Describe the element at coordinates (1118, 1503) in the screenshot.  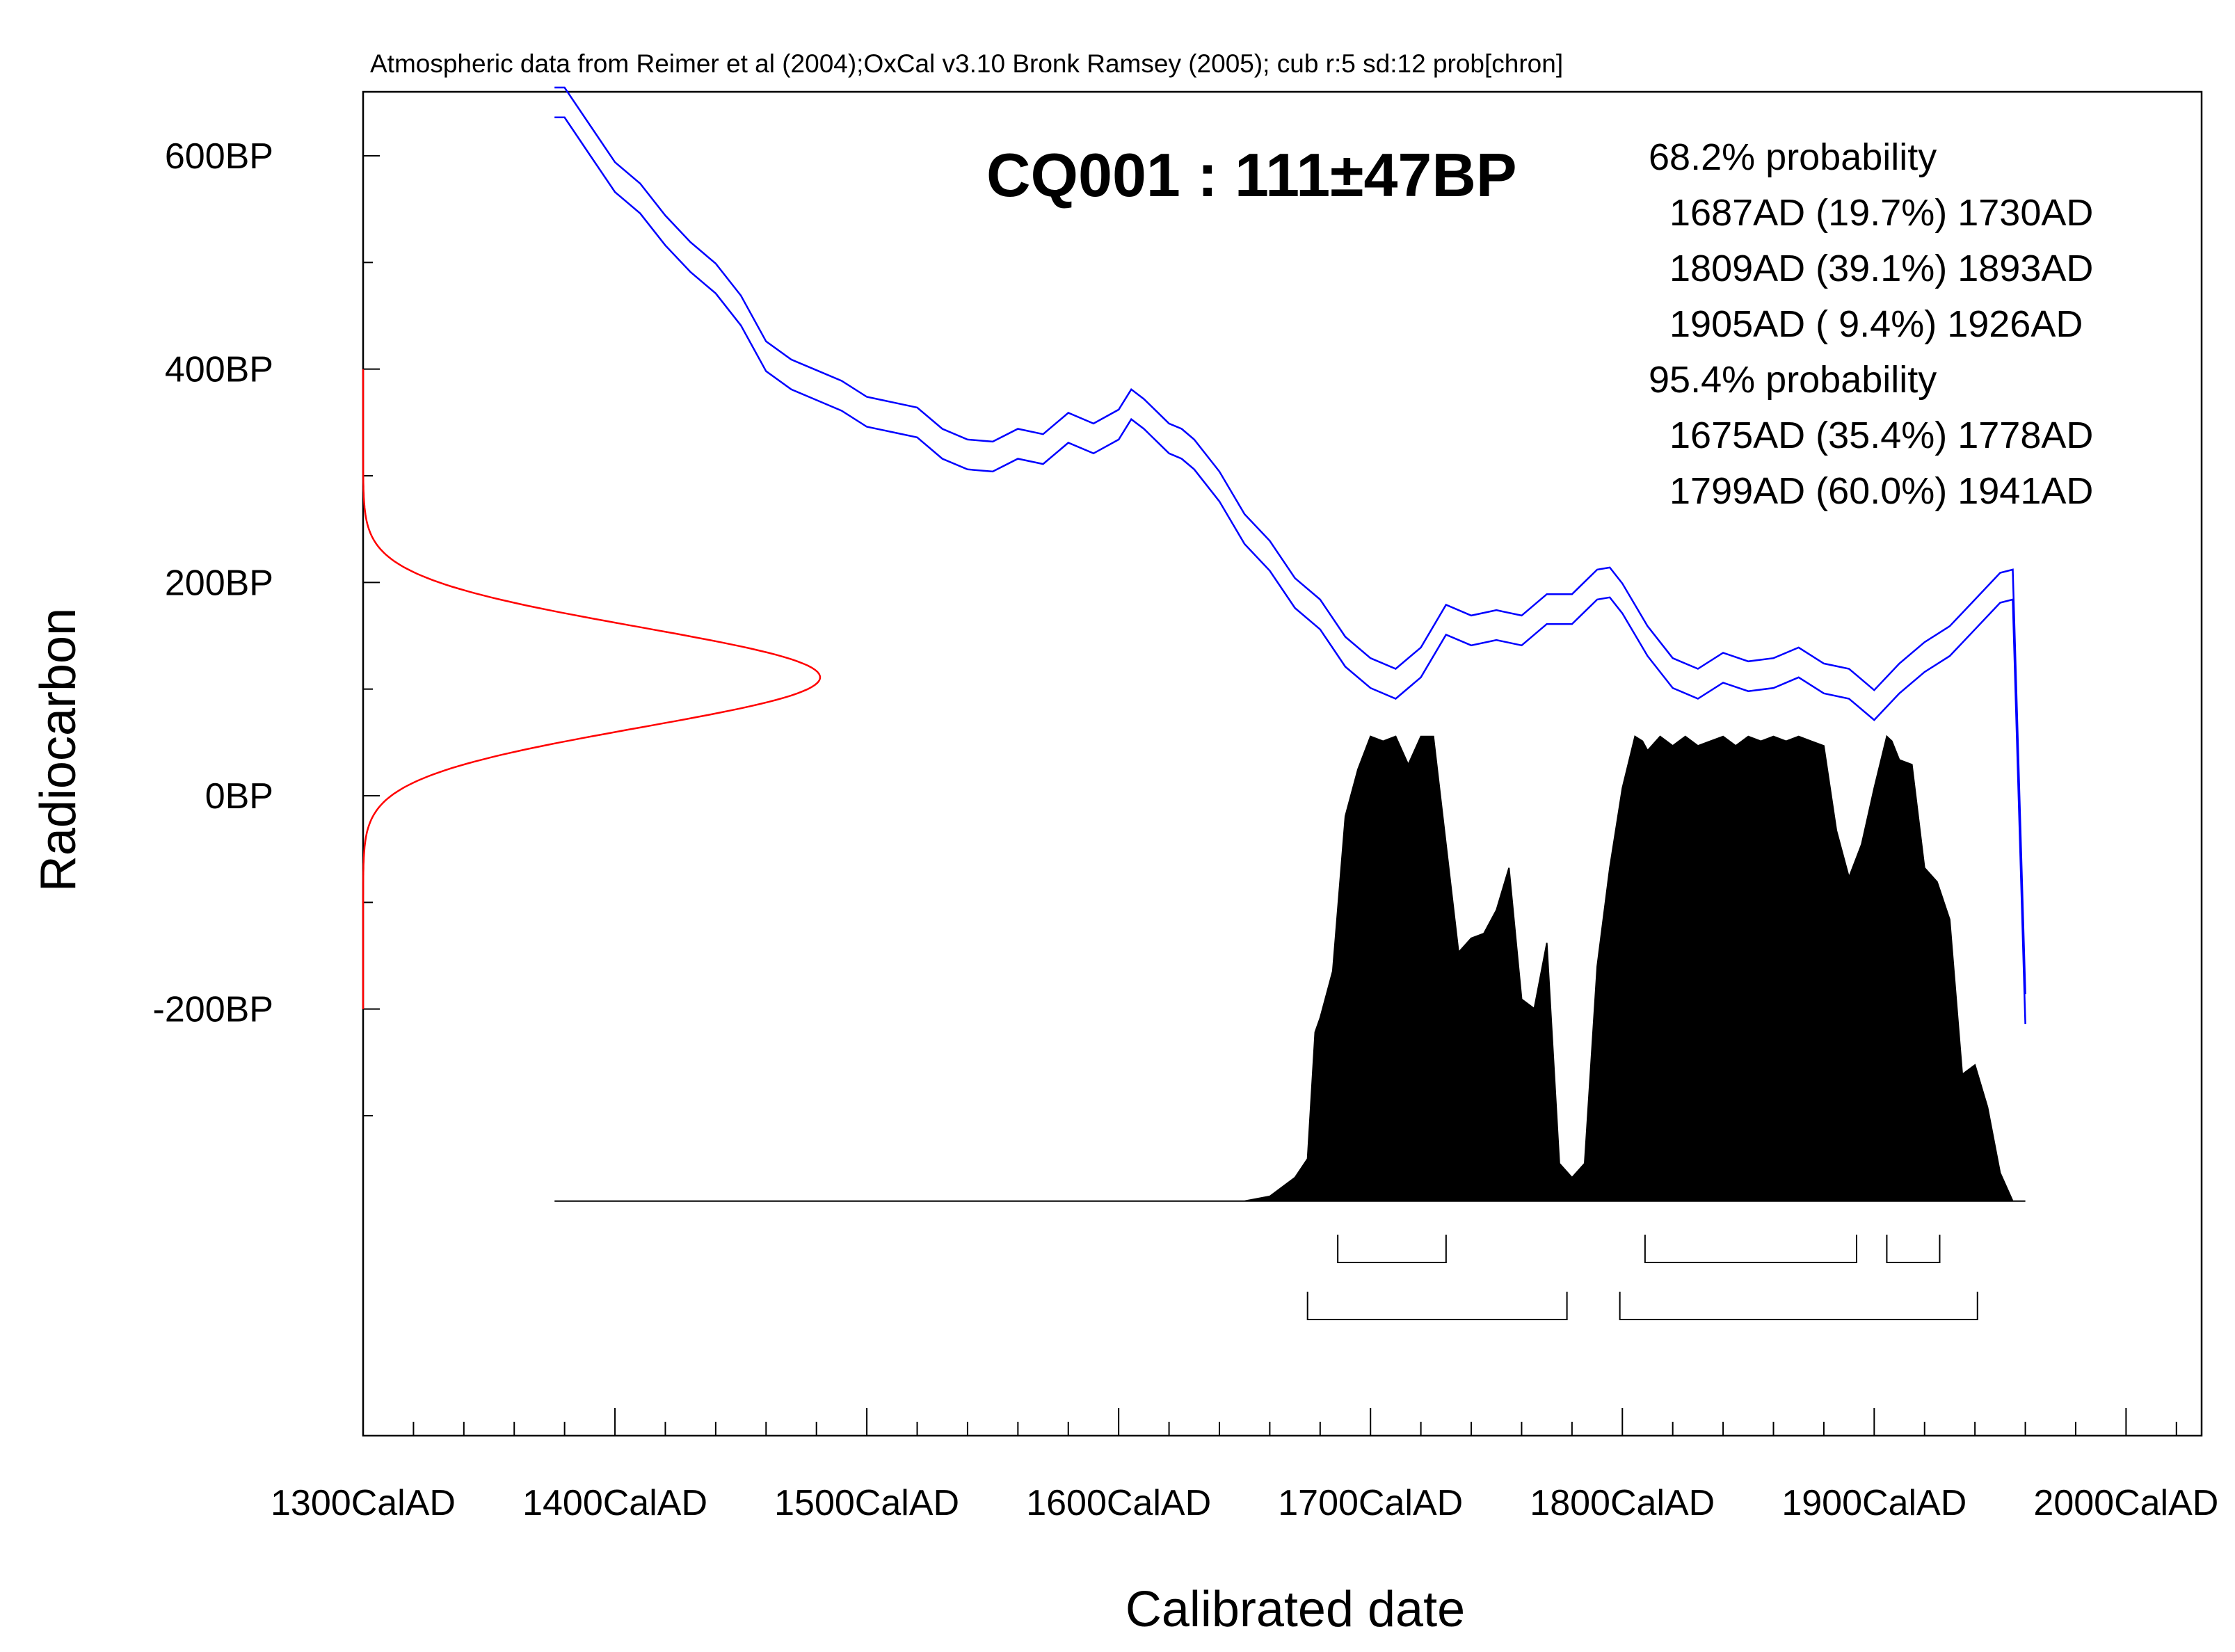
I see `x-tick-label: 1600CalAD` at that location.